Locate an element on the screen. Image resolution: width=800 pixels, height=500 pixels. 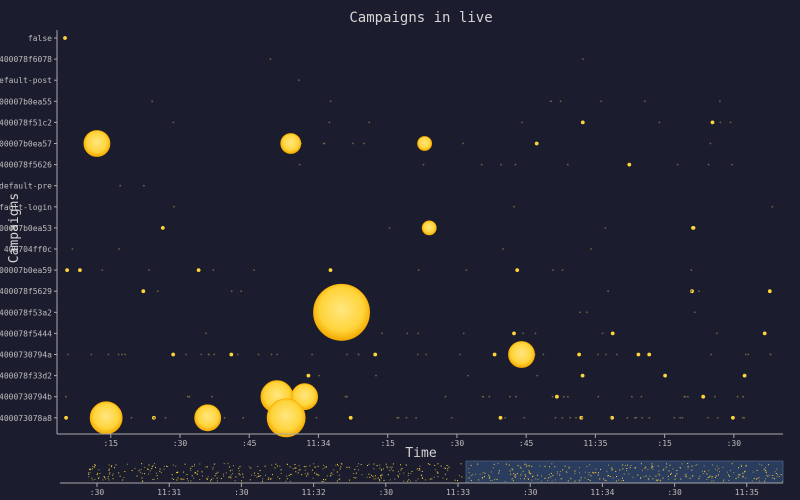
brush-selection is located at coordinates (624, 472).